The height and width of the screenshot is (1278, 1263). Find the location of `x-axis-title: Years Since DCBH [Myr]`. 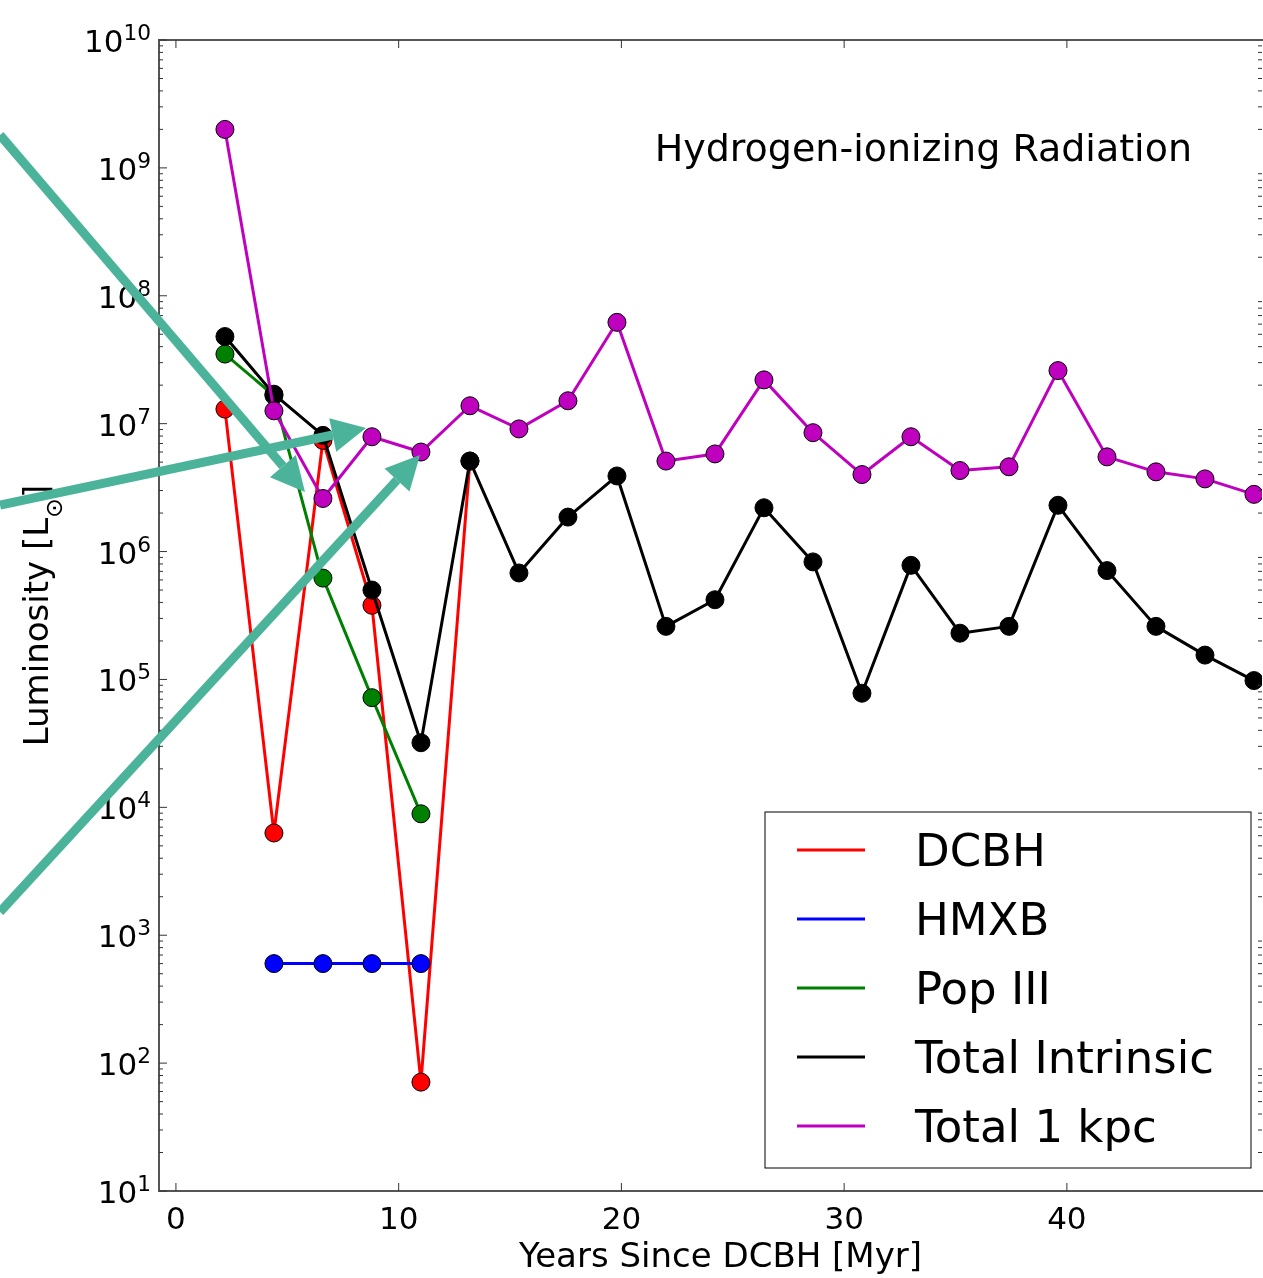

x-axis-title: Years Since DCBH [Myr] is located at coordinates (720, 1255).